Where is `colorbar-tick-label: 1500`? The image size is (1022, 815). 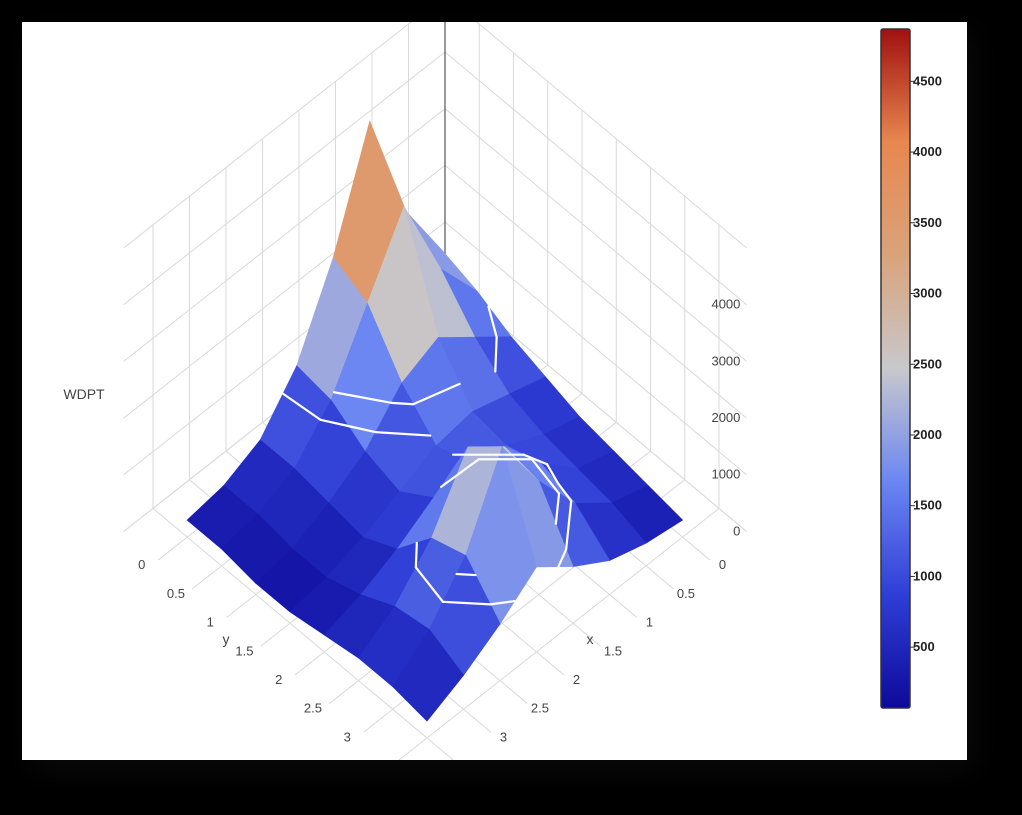
colorbar-tick-label: 1500 is located at coordinates (927, 505).